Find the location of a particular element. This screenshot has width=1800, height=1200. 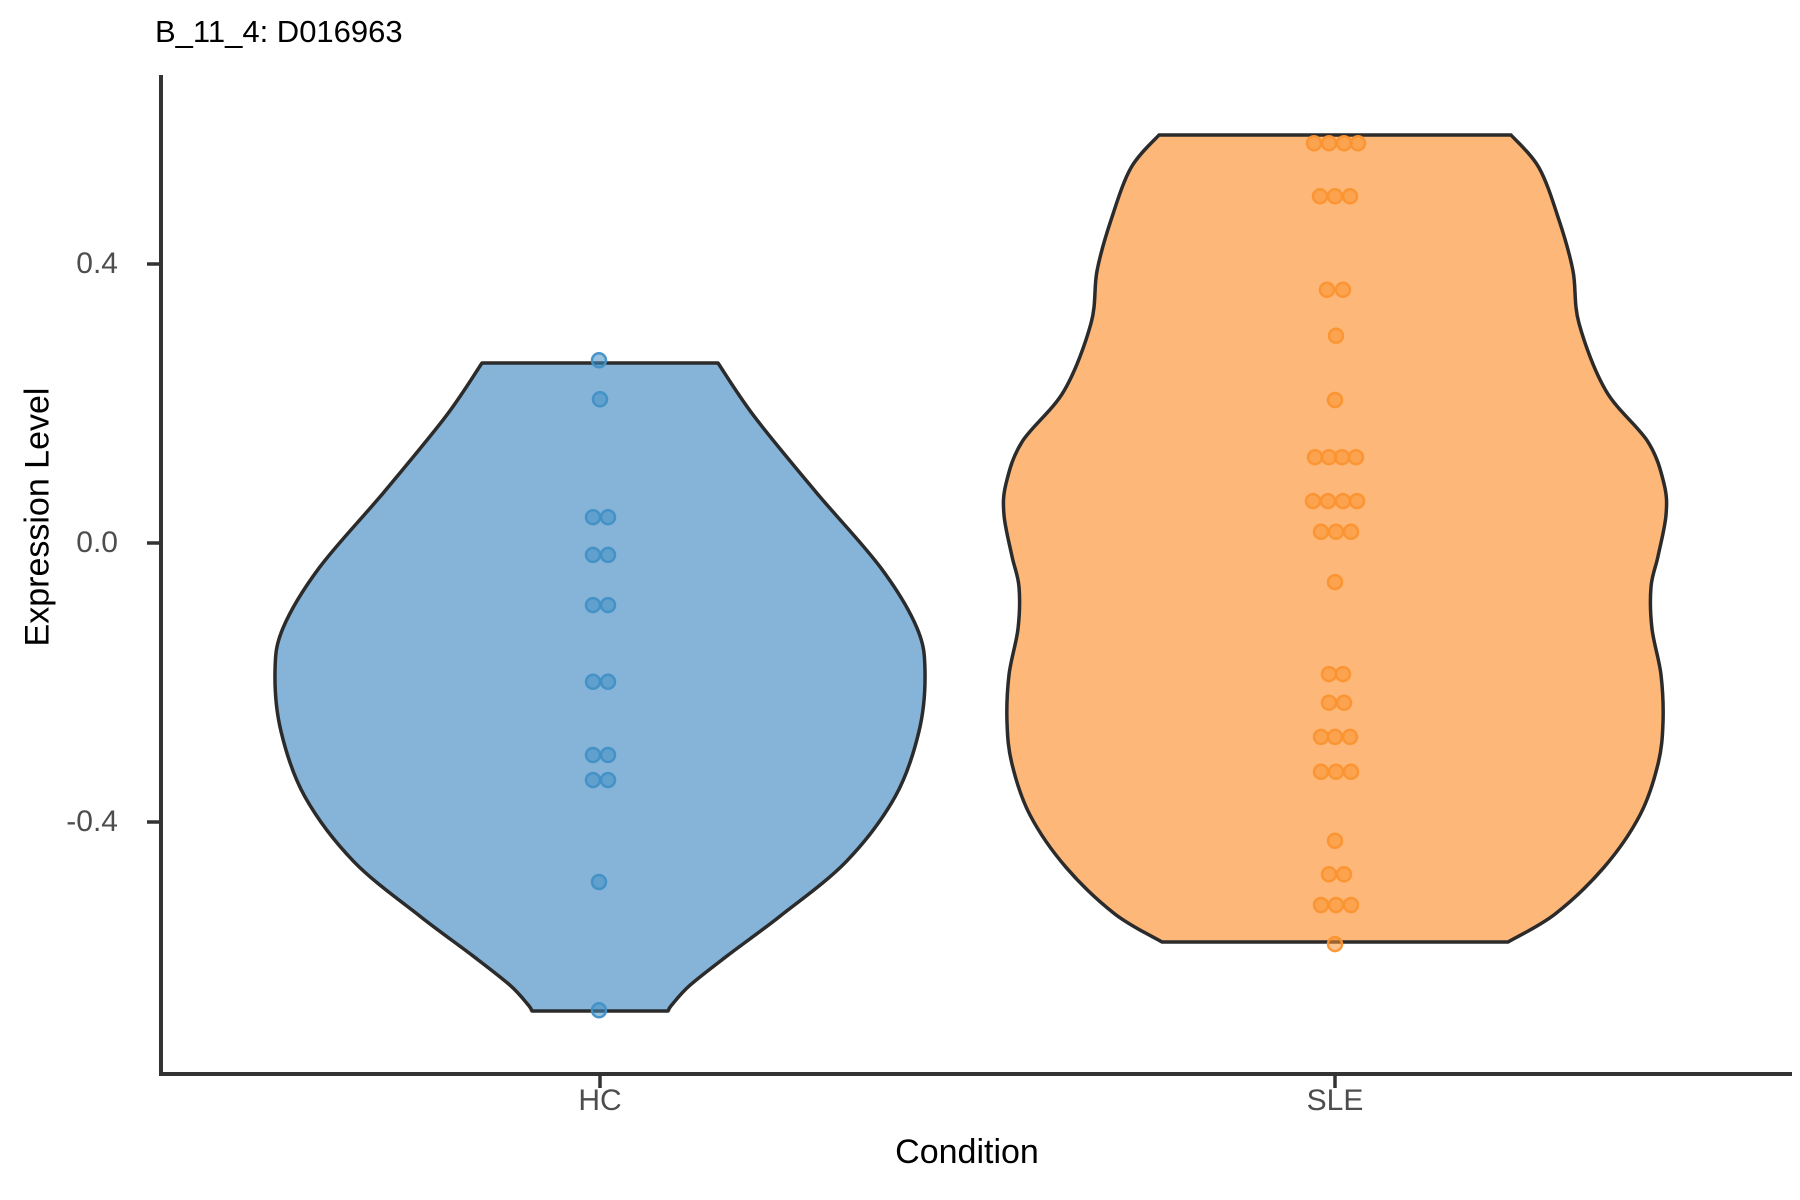

x-axis-title: Condition is located at coordinates (967, 1152).